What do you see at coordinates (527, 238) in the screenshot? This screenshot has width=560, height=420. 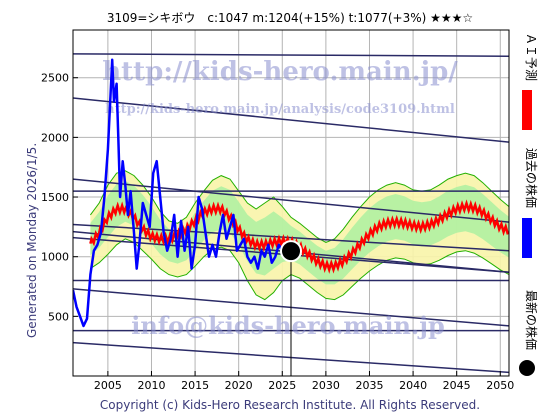 I see `legend-swatch-past-price` at bounding box center [527, 238].